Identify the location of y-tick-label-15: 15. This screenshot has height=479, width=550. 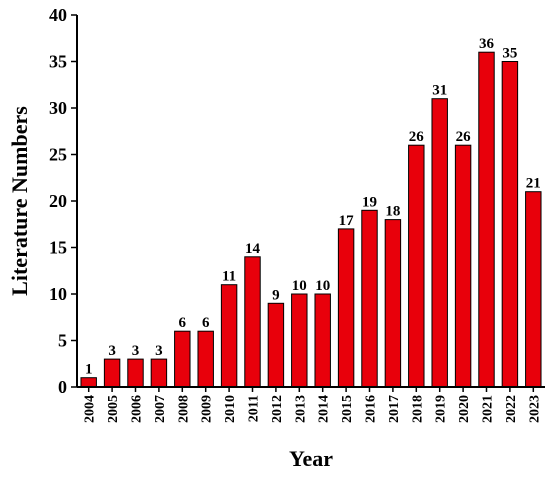
(58, 248).